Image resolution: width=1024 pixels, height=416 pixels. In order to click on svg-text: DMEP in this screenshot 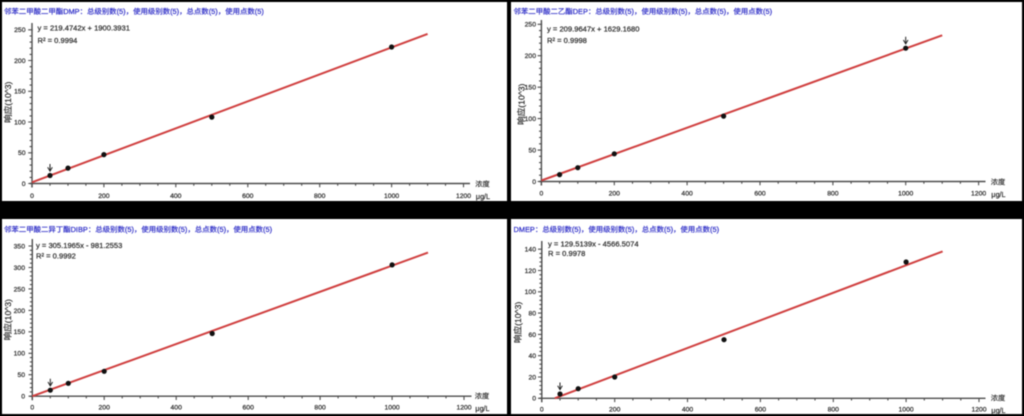, I will do `click(524, 229)`.